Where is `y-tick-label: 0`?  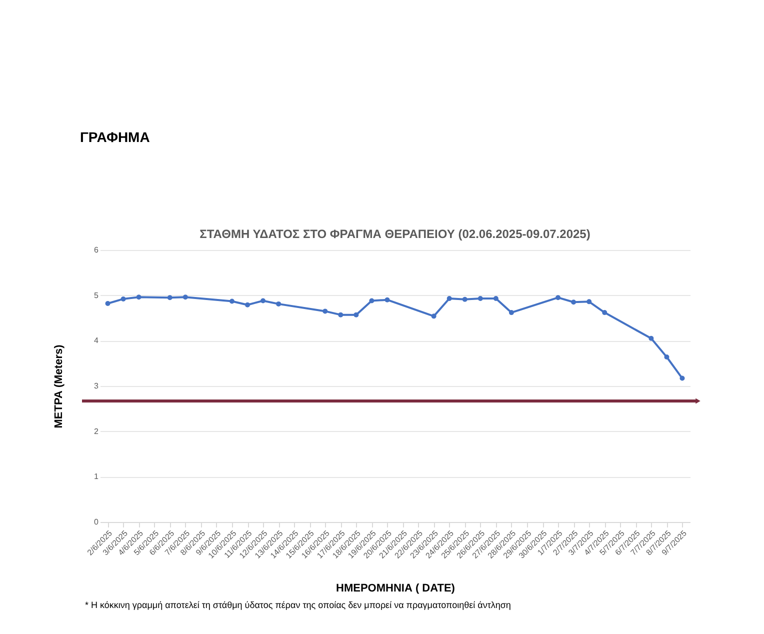
y-tick-label: 0 is located at coordinates (97, 522).